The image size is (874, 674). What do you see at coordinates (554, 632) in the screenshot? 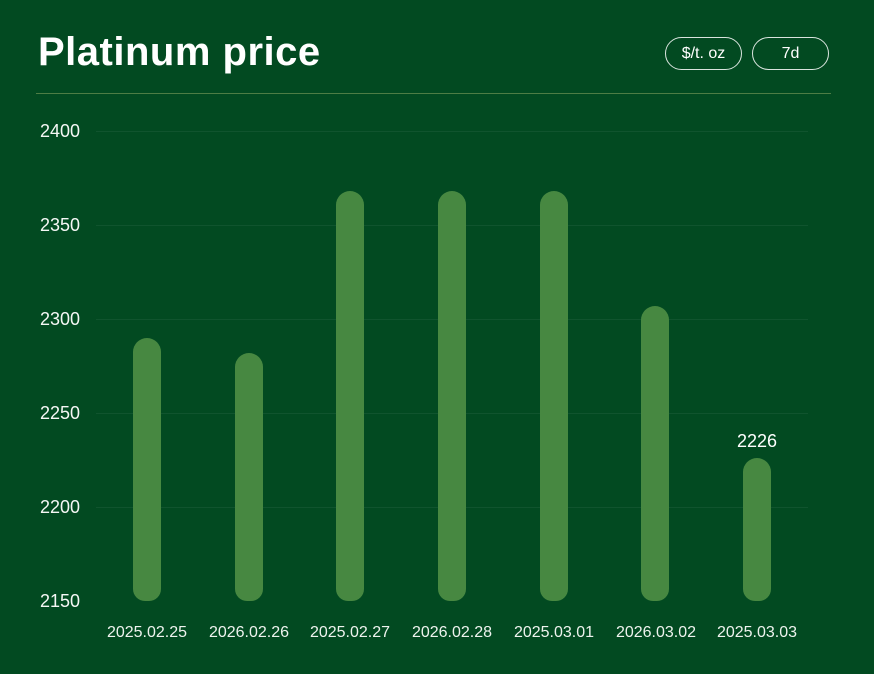
I see `x-tick-label: 2025.03.01` at bounding box center [554, 632].